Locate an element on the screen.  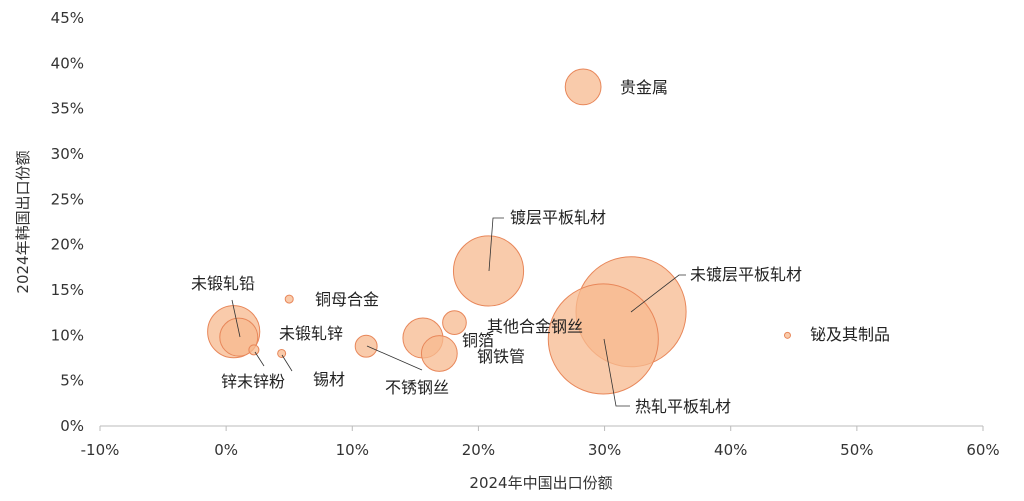
y-tick-label: 40% is located at coordinates (67, 63).